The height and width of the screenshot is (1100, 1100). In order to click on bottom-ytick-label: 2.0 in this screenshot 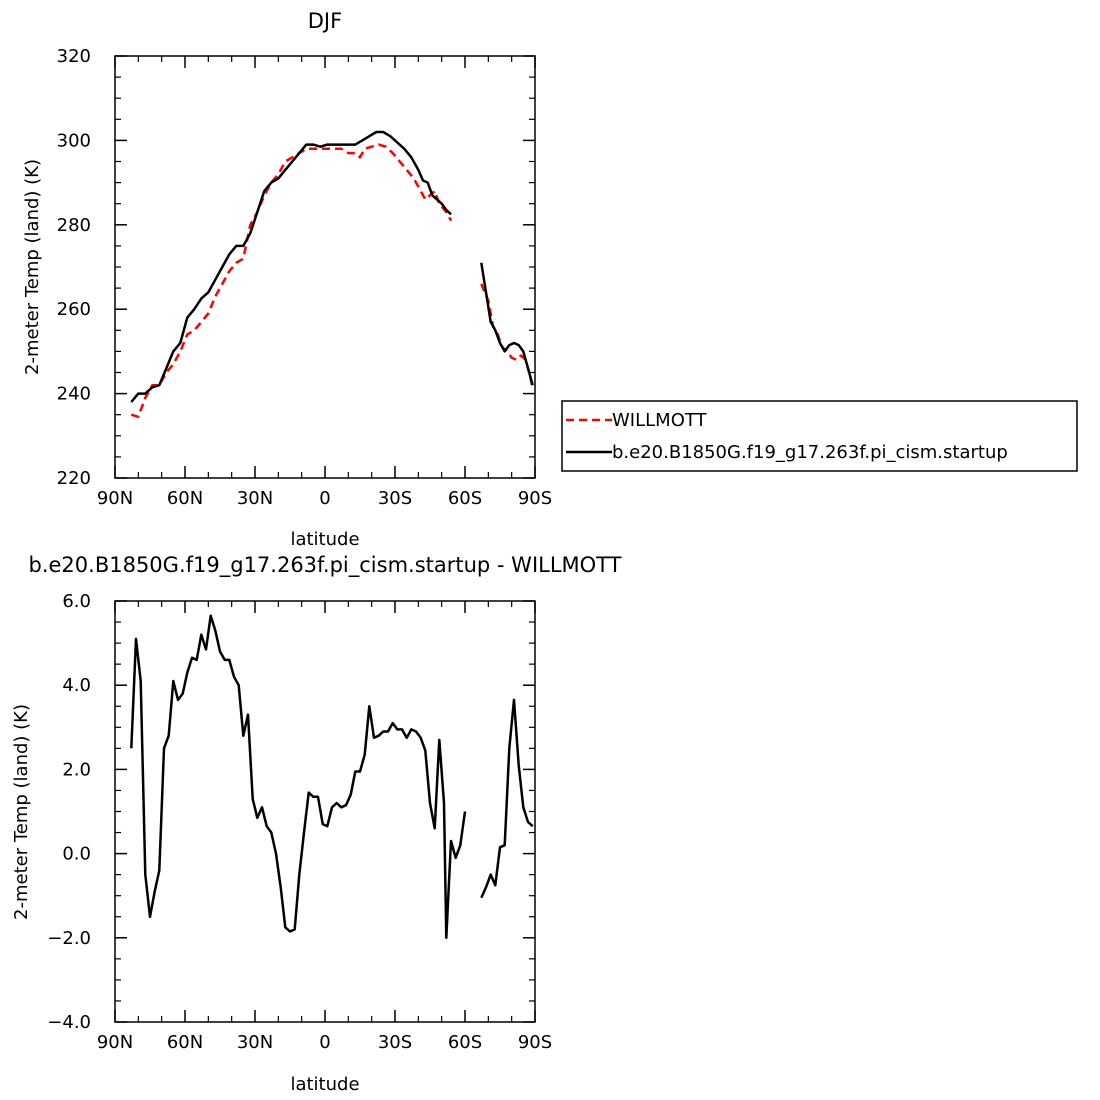, I will do `click(76, 769)`.